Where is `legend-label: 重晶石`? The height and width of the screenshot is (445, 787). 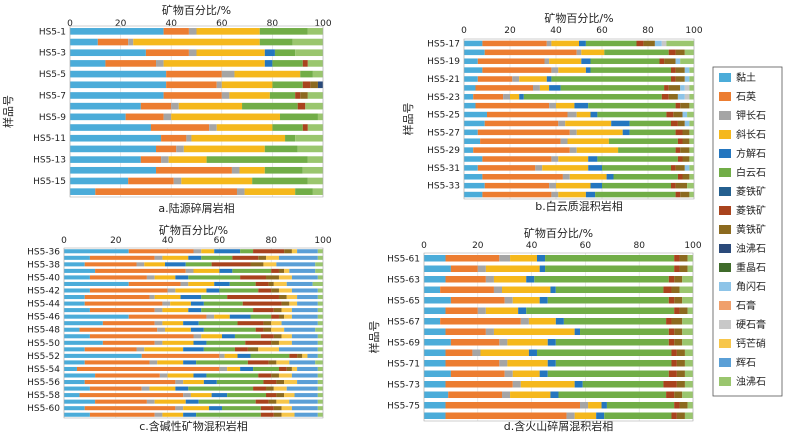
legend-label: 重晶石 is located at coordinates (751, 267).